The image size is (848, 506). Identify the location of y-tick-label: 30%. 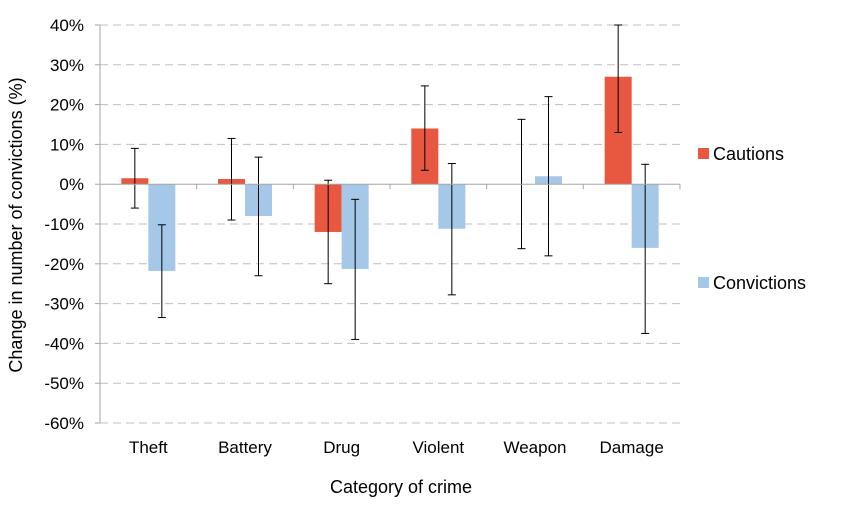
(67, 65).